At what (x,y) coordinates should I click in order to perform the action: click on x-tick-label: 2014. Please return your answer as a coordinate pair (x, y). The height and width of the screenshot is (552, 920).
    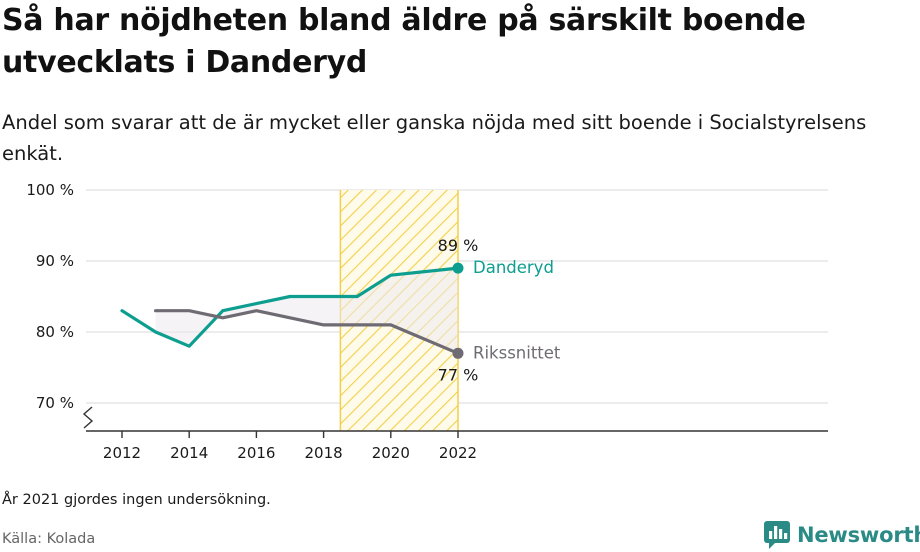
    Looking at the image, I should click on (189, 453).